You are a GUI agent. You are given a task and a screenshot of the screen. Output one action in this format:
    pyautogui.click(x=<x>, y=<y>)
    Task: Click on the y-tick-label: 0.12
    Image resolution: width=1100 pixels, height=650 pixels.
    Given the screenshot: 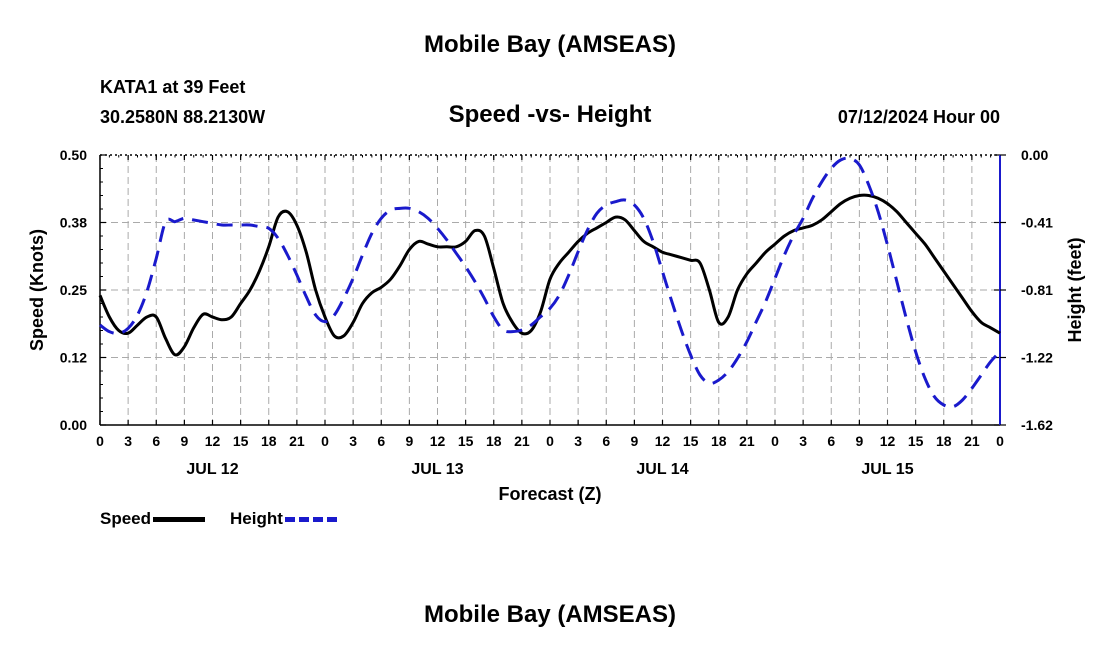 What is the action you would take?
    pyautogui.click(x=73, y=358)
    